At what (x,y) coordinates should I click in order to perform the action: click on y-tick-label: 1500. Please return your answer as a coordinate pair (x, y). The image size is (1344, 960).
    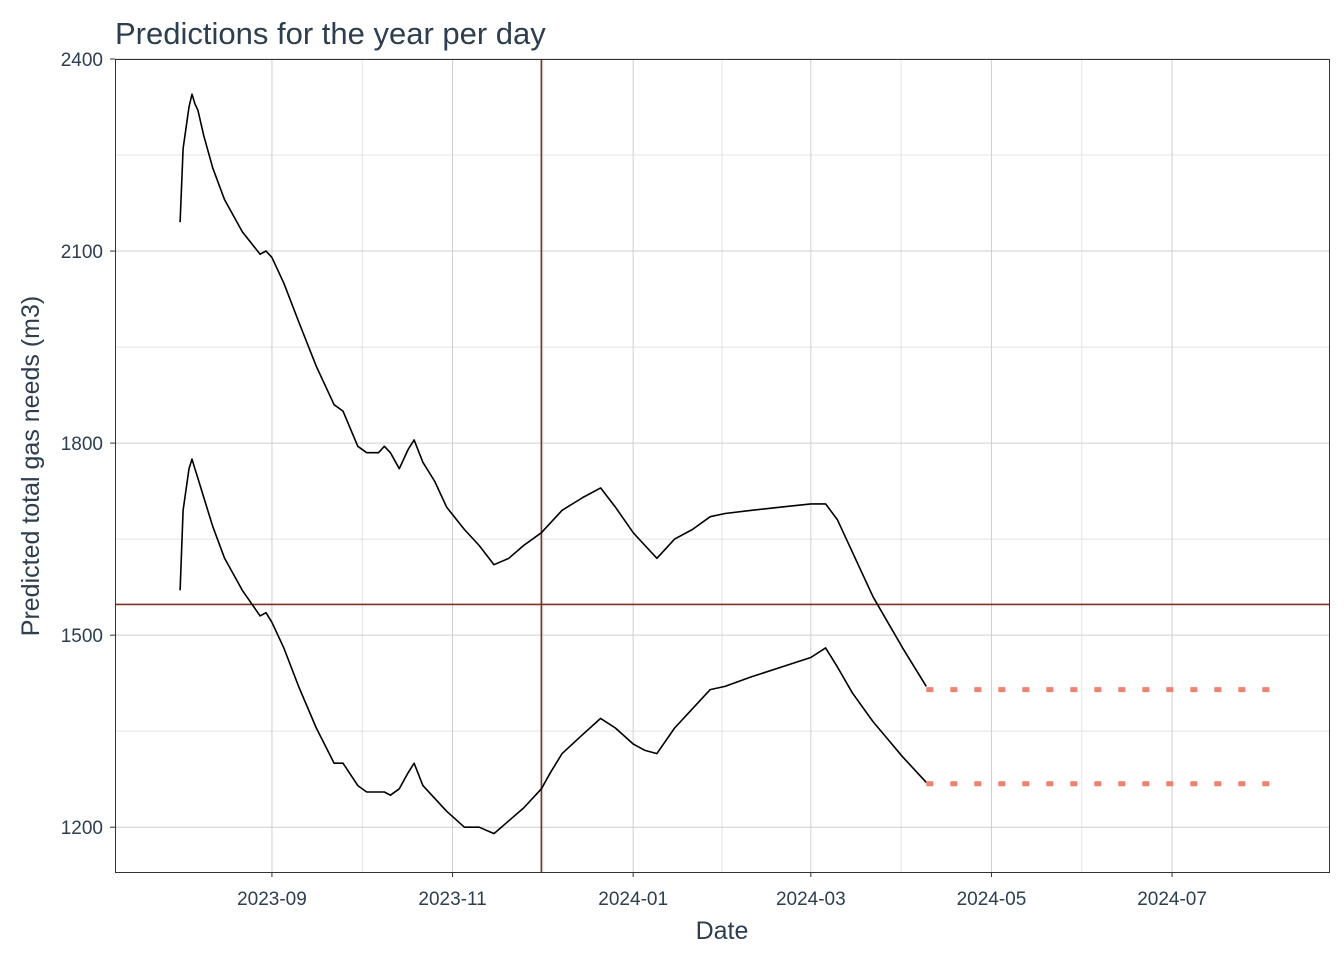
    Looking at the image, I should click on (82, 636).